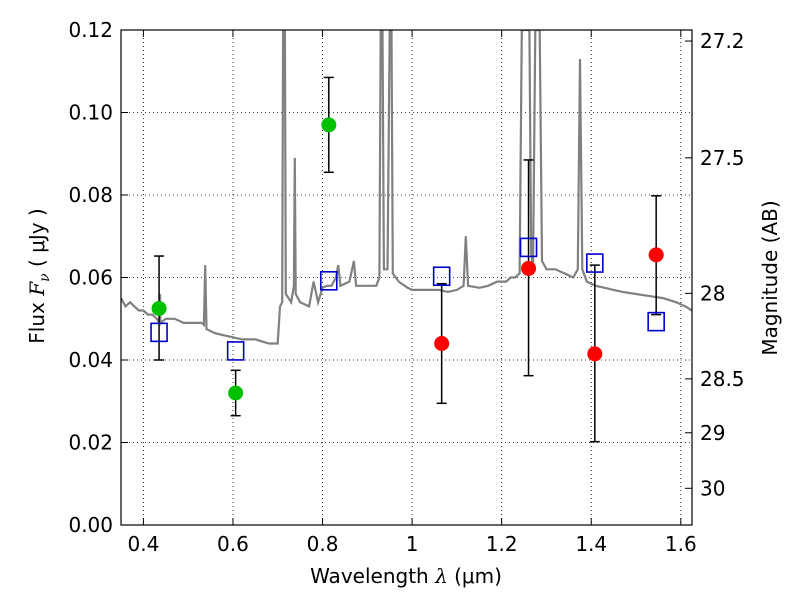  I want to click on magnitude-tick-label: 27.5, so click(722, 158).